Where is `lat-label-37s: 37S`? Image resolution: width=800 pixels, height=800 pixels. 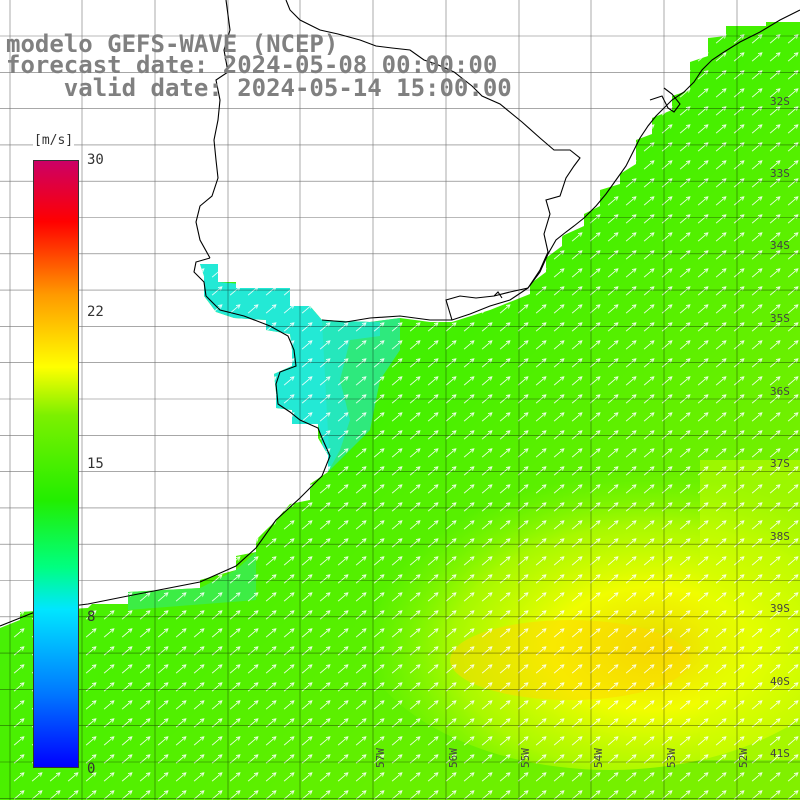
lat-label-37s: 37S is located at coordinates (780, 463).